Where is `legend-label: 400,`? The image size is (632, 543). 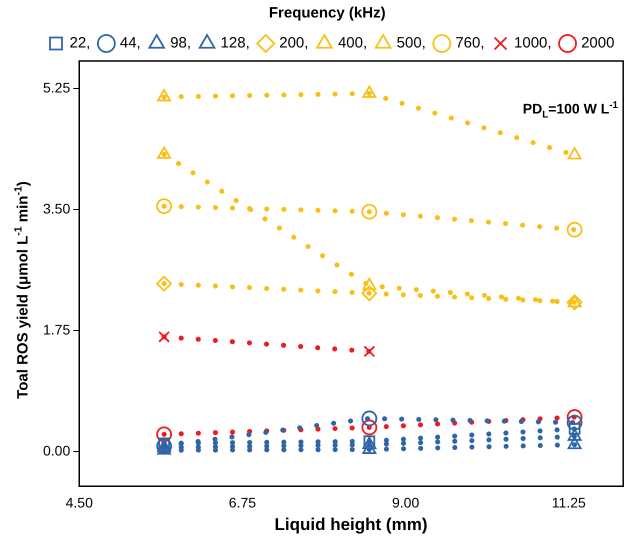 legend-label: 400, is located at coordinates (353, 43).